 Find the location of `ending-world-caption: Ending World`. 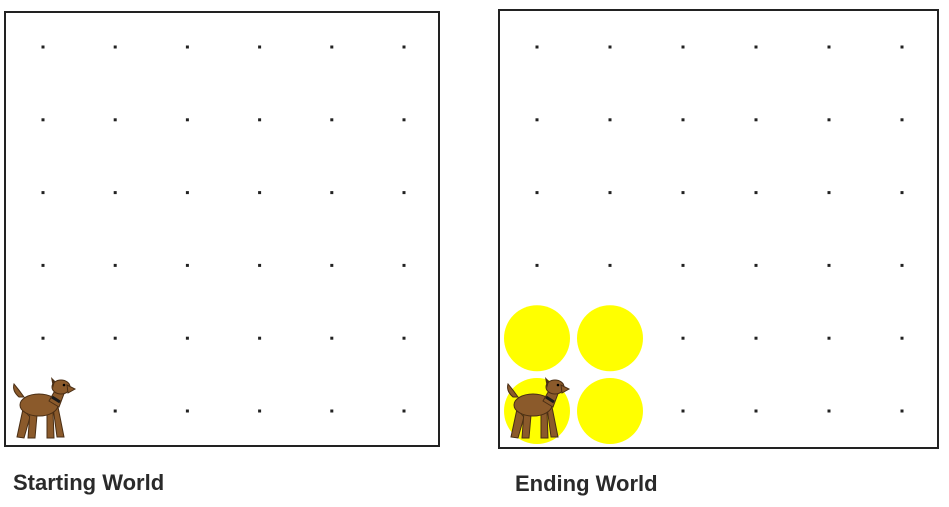

ending-world-caption: Ending World is located at coordinates (586, 483).